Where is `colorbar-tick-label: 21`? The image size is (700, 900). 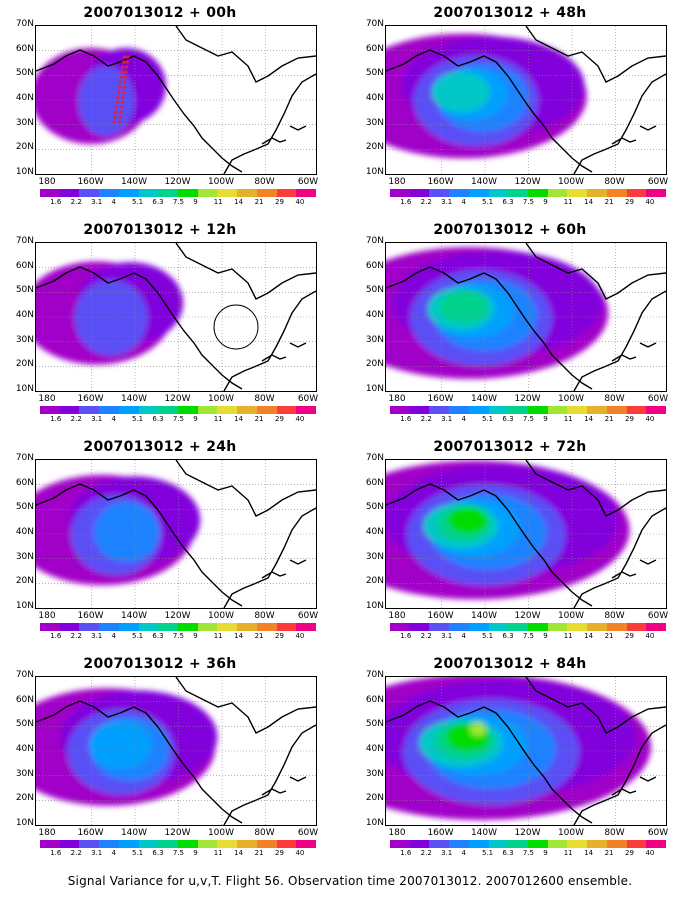
colorbar-tick-label: 21 is located at coordinates (259, 419).